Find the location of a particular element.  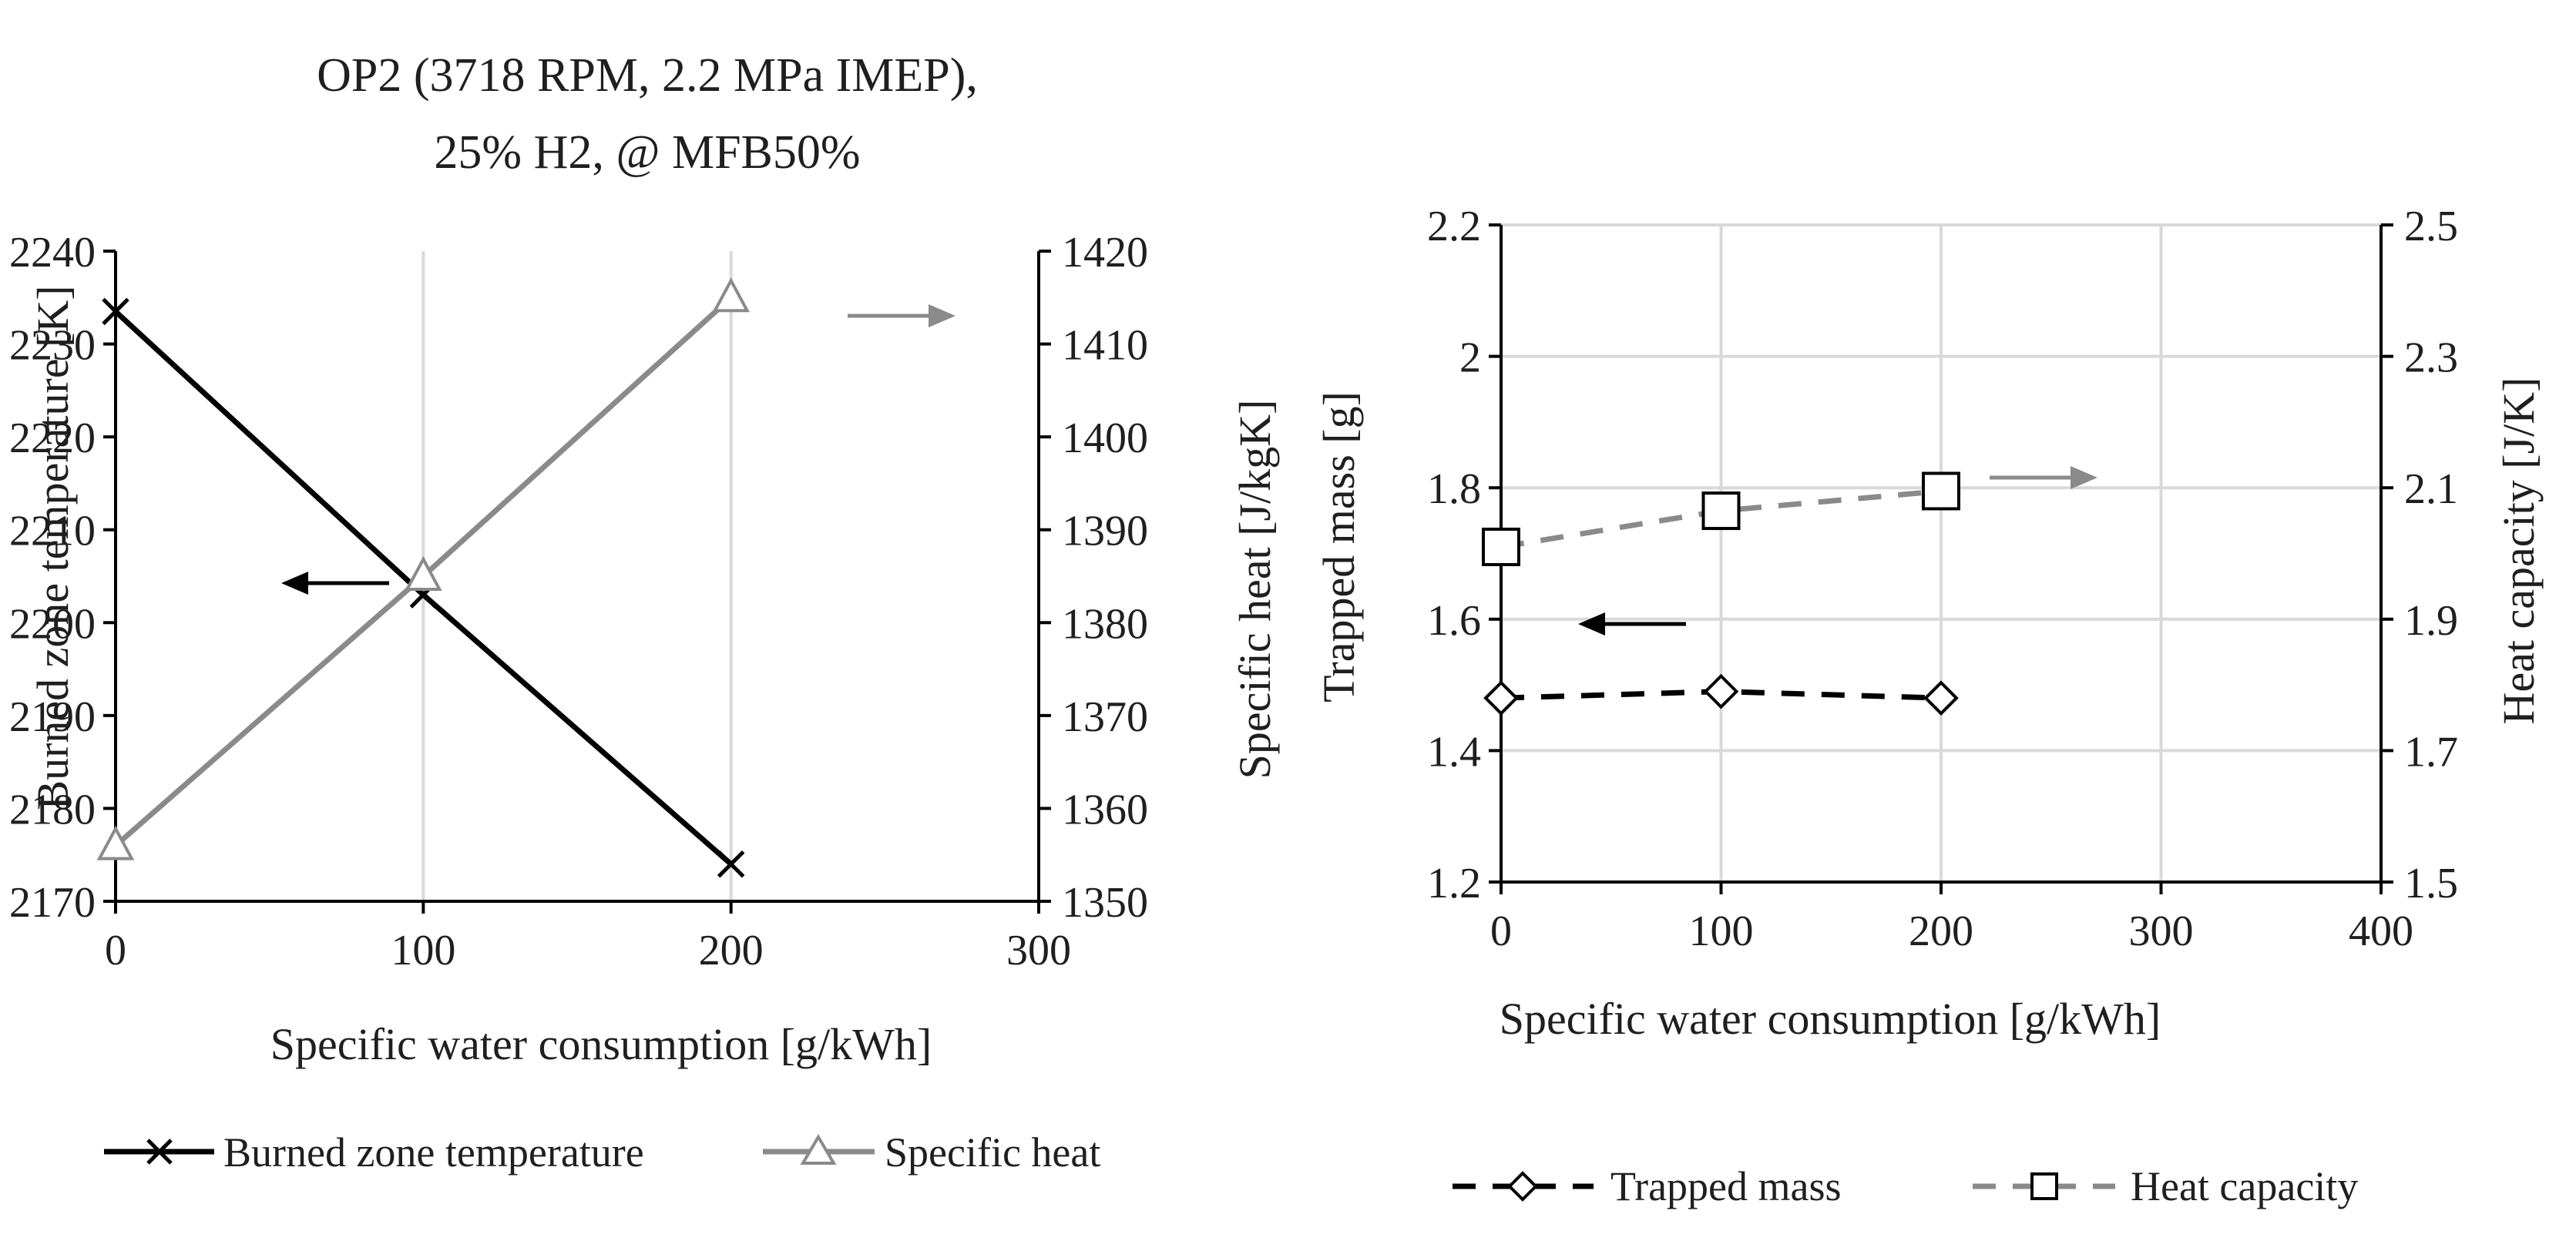

chart2-series is located at coordinates (1721, 594).